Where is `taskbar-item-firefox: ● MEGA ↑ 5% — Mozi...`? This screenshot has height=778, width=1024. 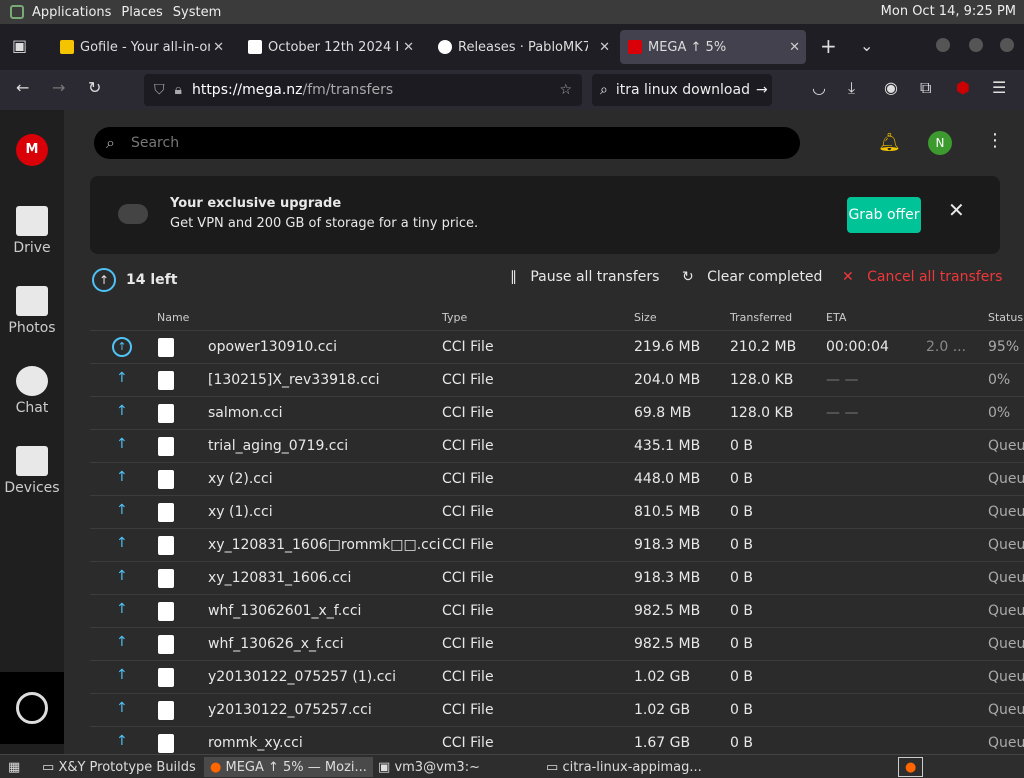
taskbar-item-firefox: ● MEGA ↑ 5% — Mozi... is located at coordinates (288, 767).